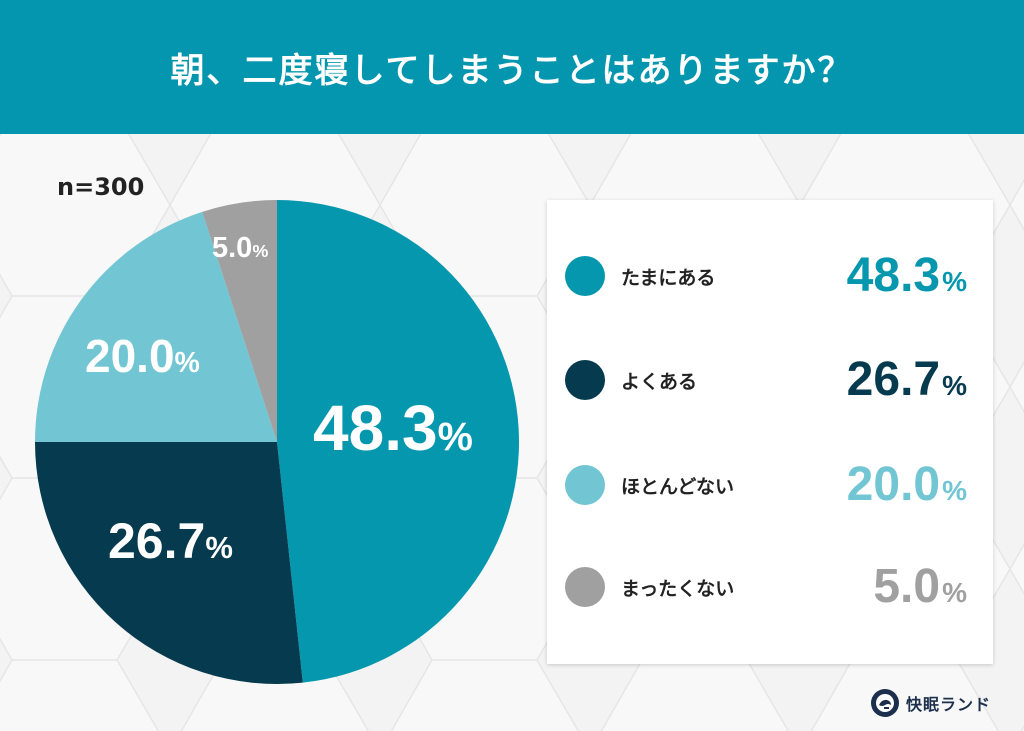 This screenshot has width=1024, height=731. What do you see at coordinates (668, 277) in the screenshot?
I see `legend-label: たまにある` at bounding box center [668, 277].